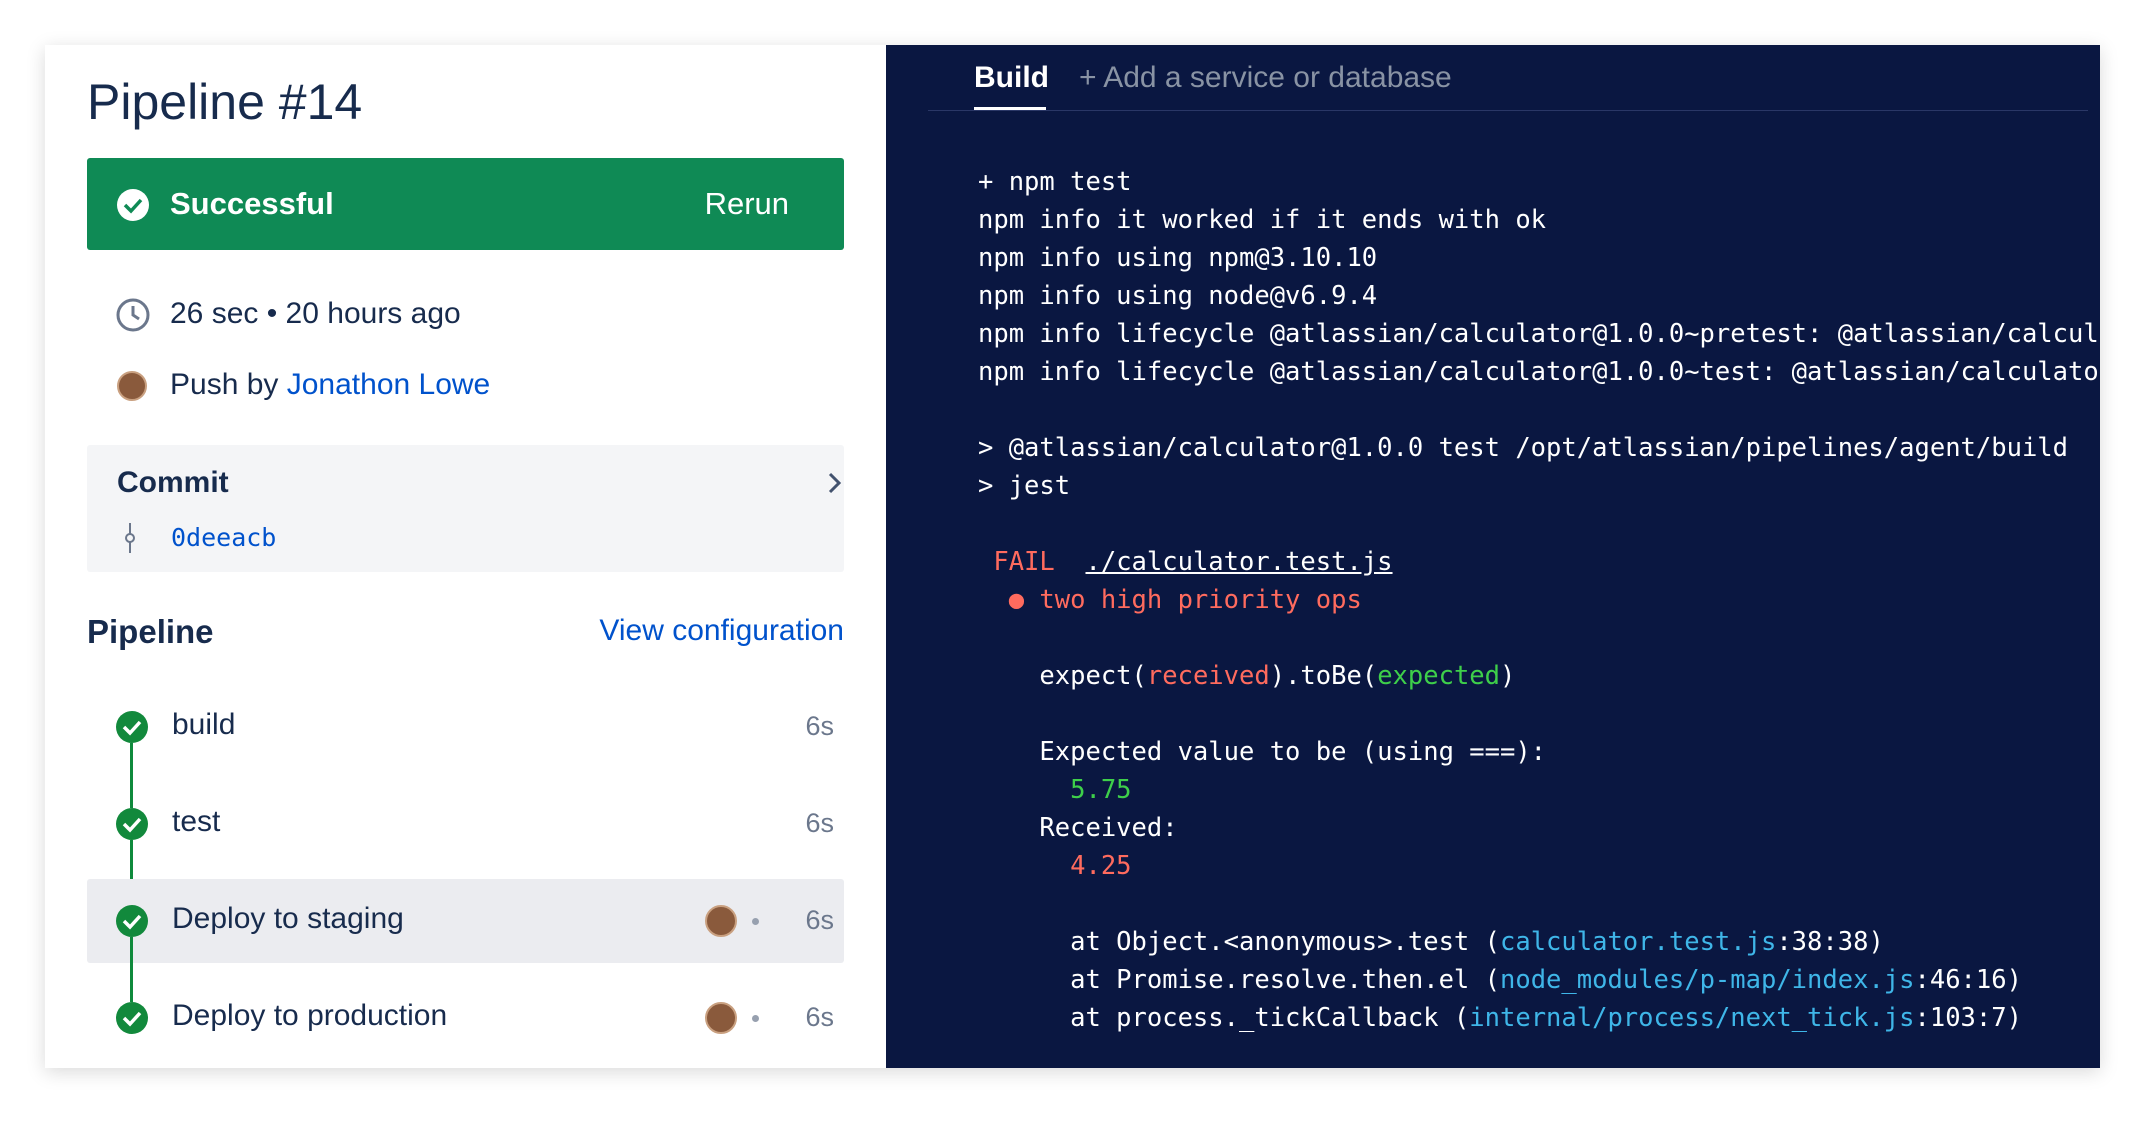 Image resolution: width=2155 pixels, height=1123 pixels. I want to click on commit-label: Commit, so click(173, 482).